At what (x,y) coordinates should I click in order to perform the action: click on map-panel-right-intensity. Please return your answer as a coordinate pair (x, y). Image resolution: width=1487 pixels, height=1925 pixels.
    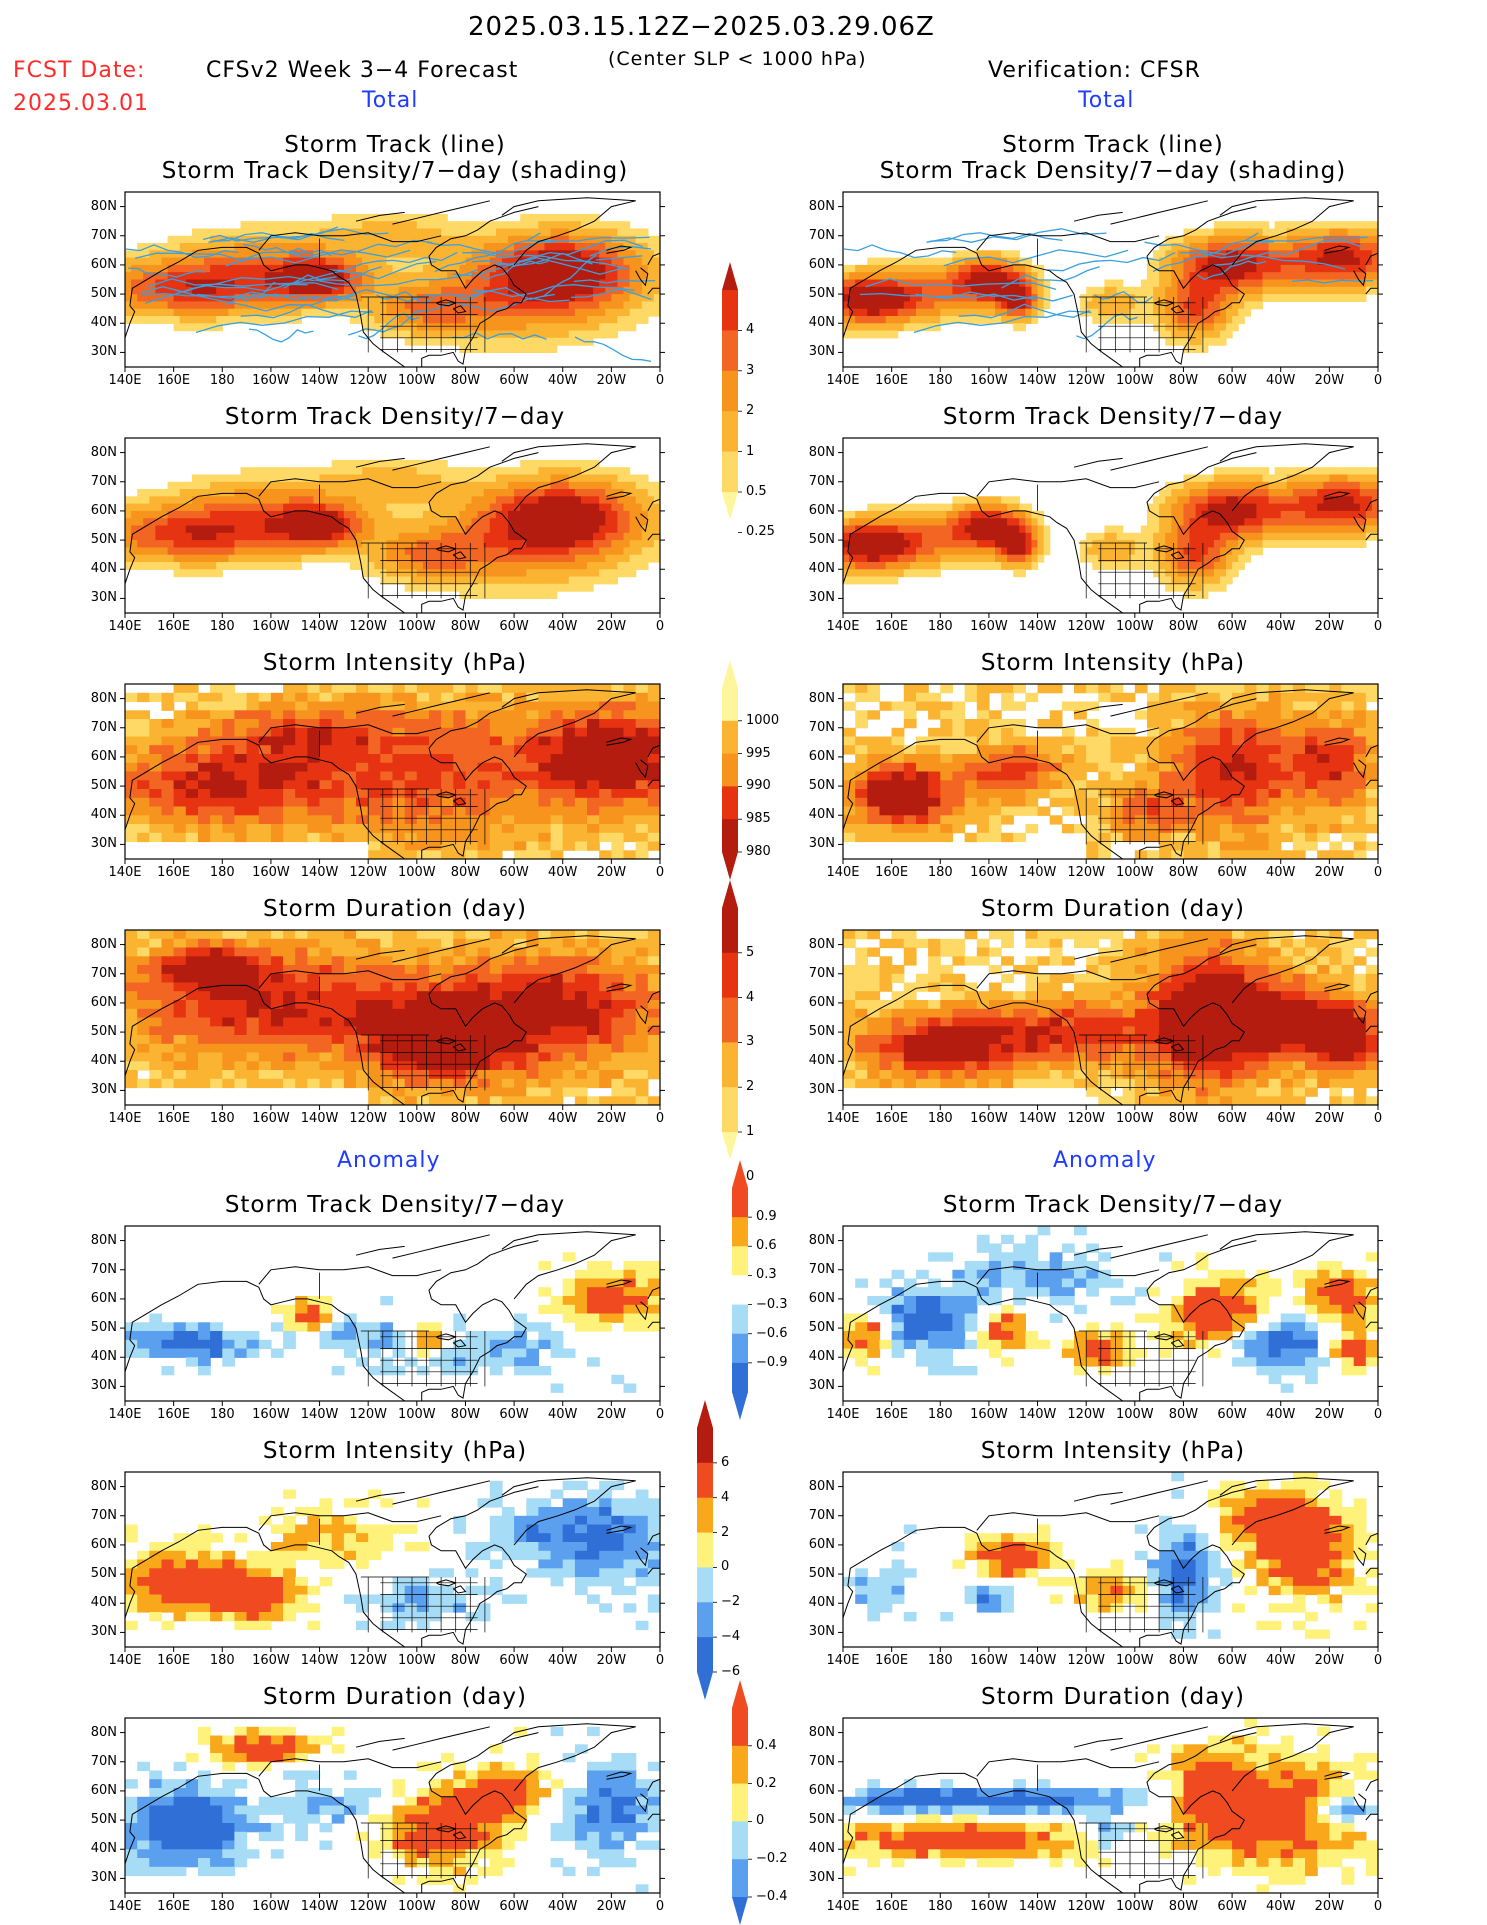
    Looking at the image, I should click on (1110, 773).